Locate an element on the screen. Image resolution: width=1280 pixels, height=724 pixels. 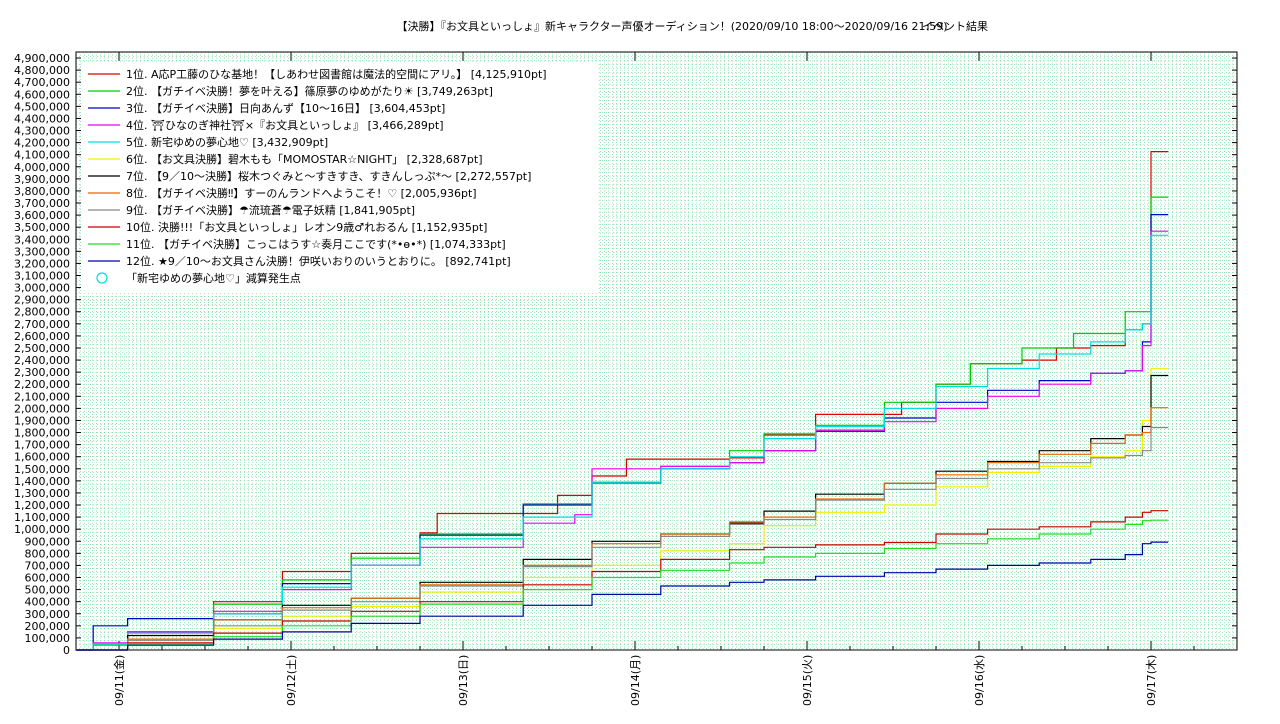
y-tick-label: 1,300,000 is located at coordinates (42, 493).